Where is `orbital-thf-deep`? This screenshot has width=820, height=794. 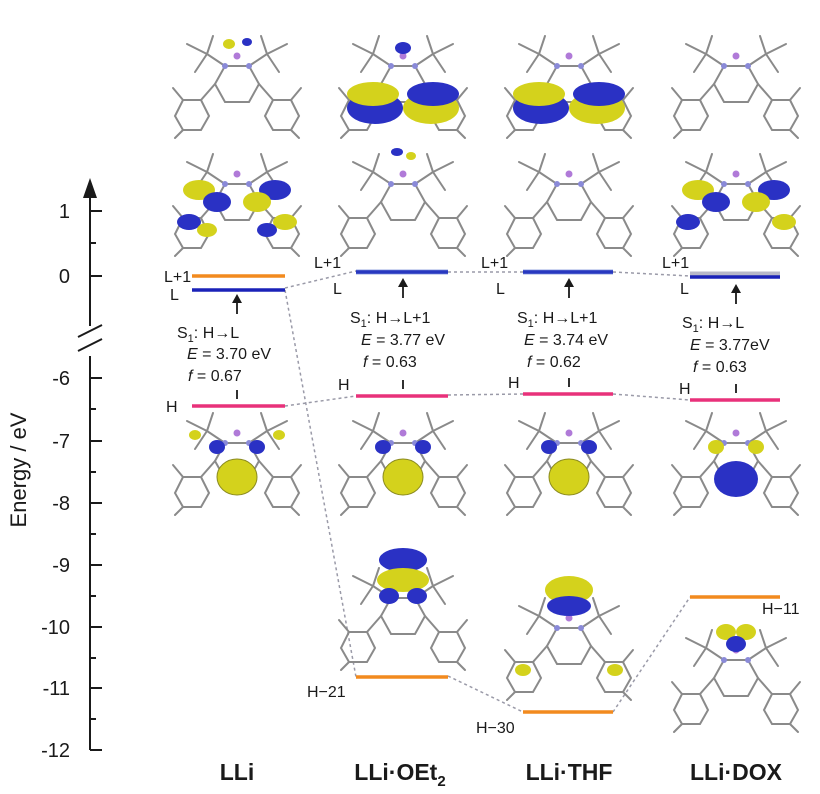
orbital-thf-deep is located at coordinates (569, 638).